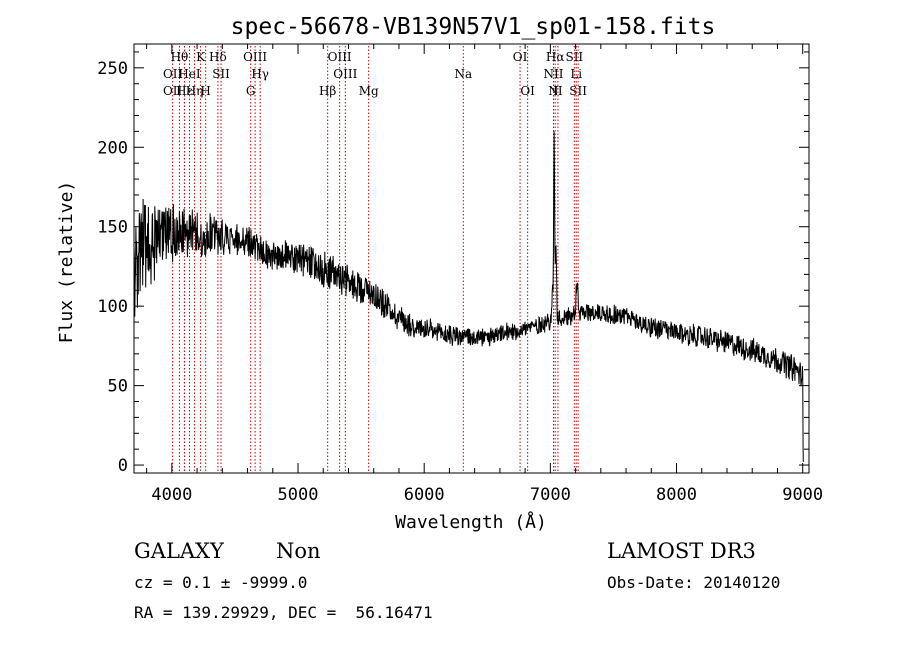 This screenshot has width=900, height=649. I want to click on redshift-text: cz = 0.1 ± -9999.0, so click(221, 582).